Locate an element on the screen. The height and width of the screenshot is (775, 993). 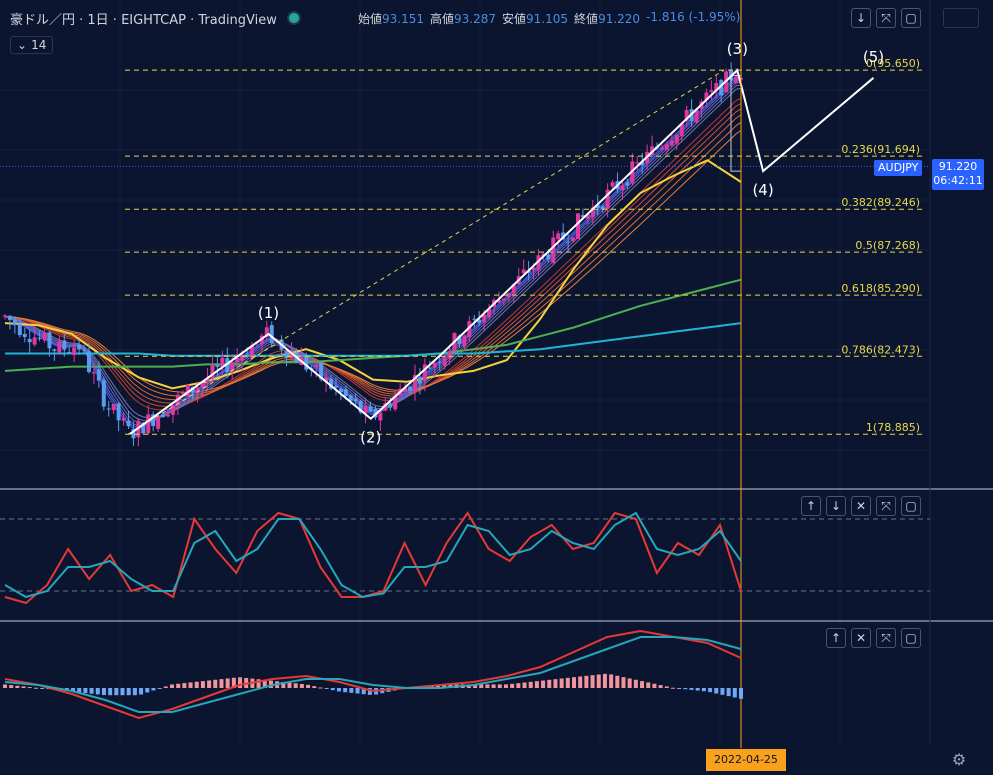
toolbar-box is located at coordinates (961, 18).